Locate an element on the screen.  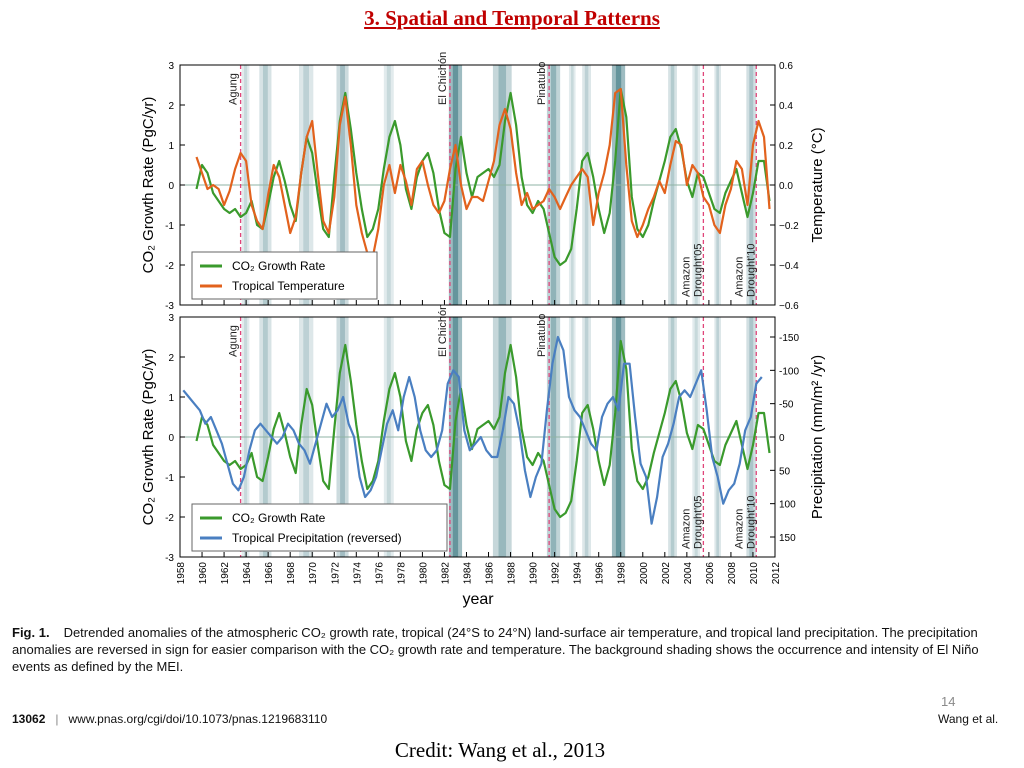
page-number: 14 is located at coordinates (948, 701).